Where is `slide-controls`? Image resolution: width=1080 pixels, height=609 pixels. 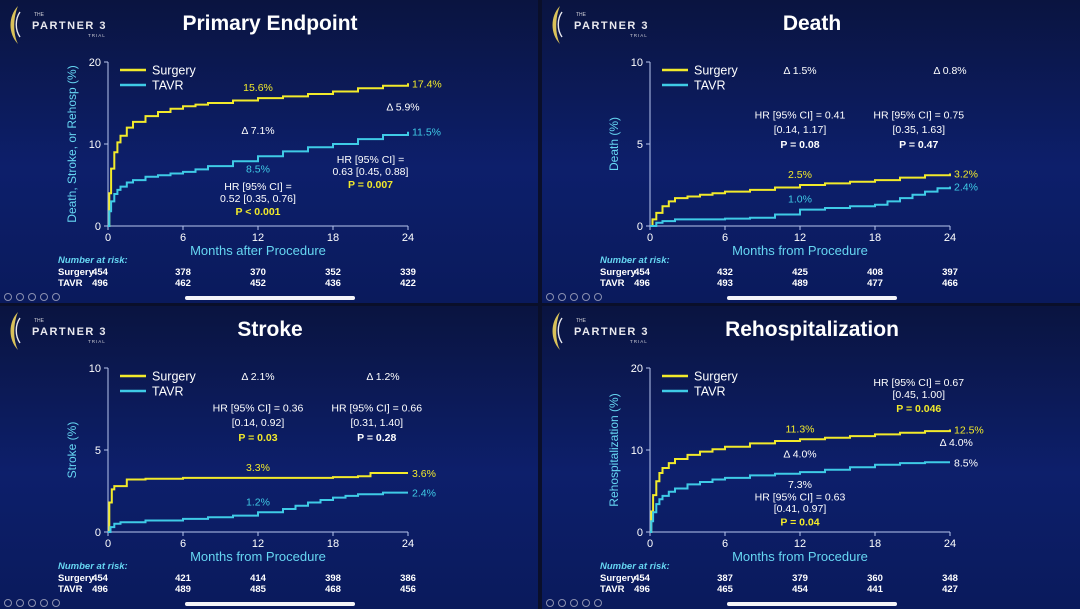
slide-controls is located at coordinates (34, 298).